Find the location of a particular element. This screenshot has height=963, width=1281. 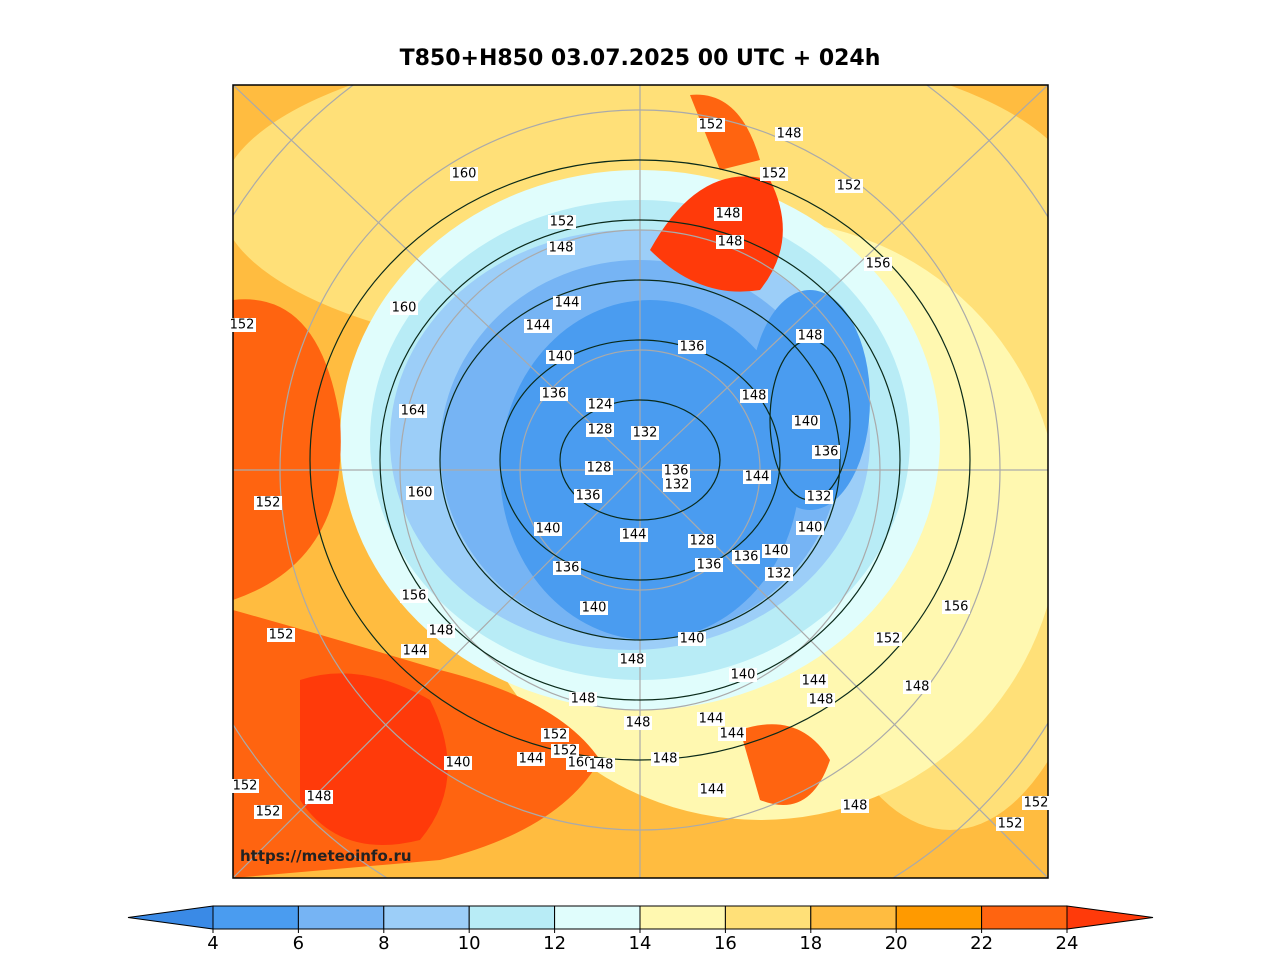

contour-label: 128 is located at coordinates (702, 541).